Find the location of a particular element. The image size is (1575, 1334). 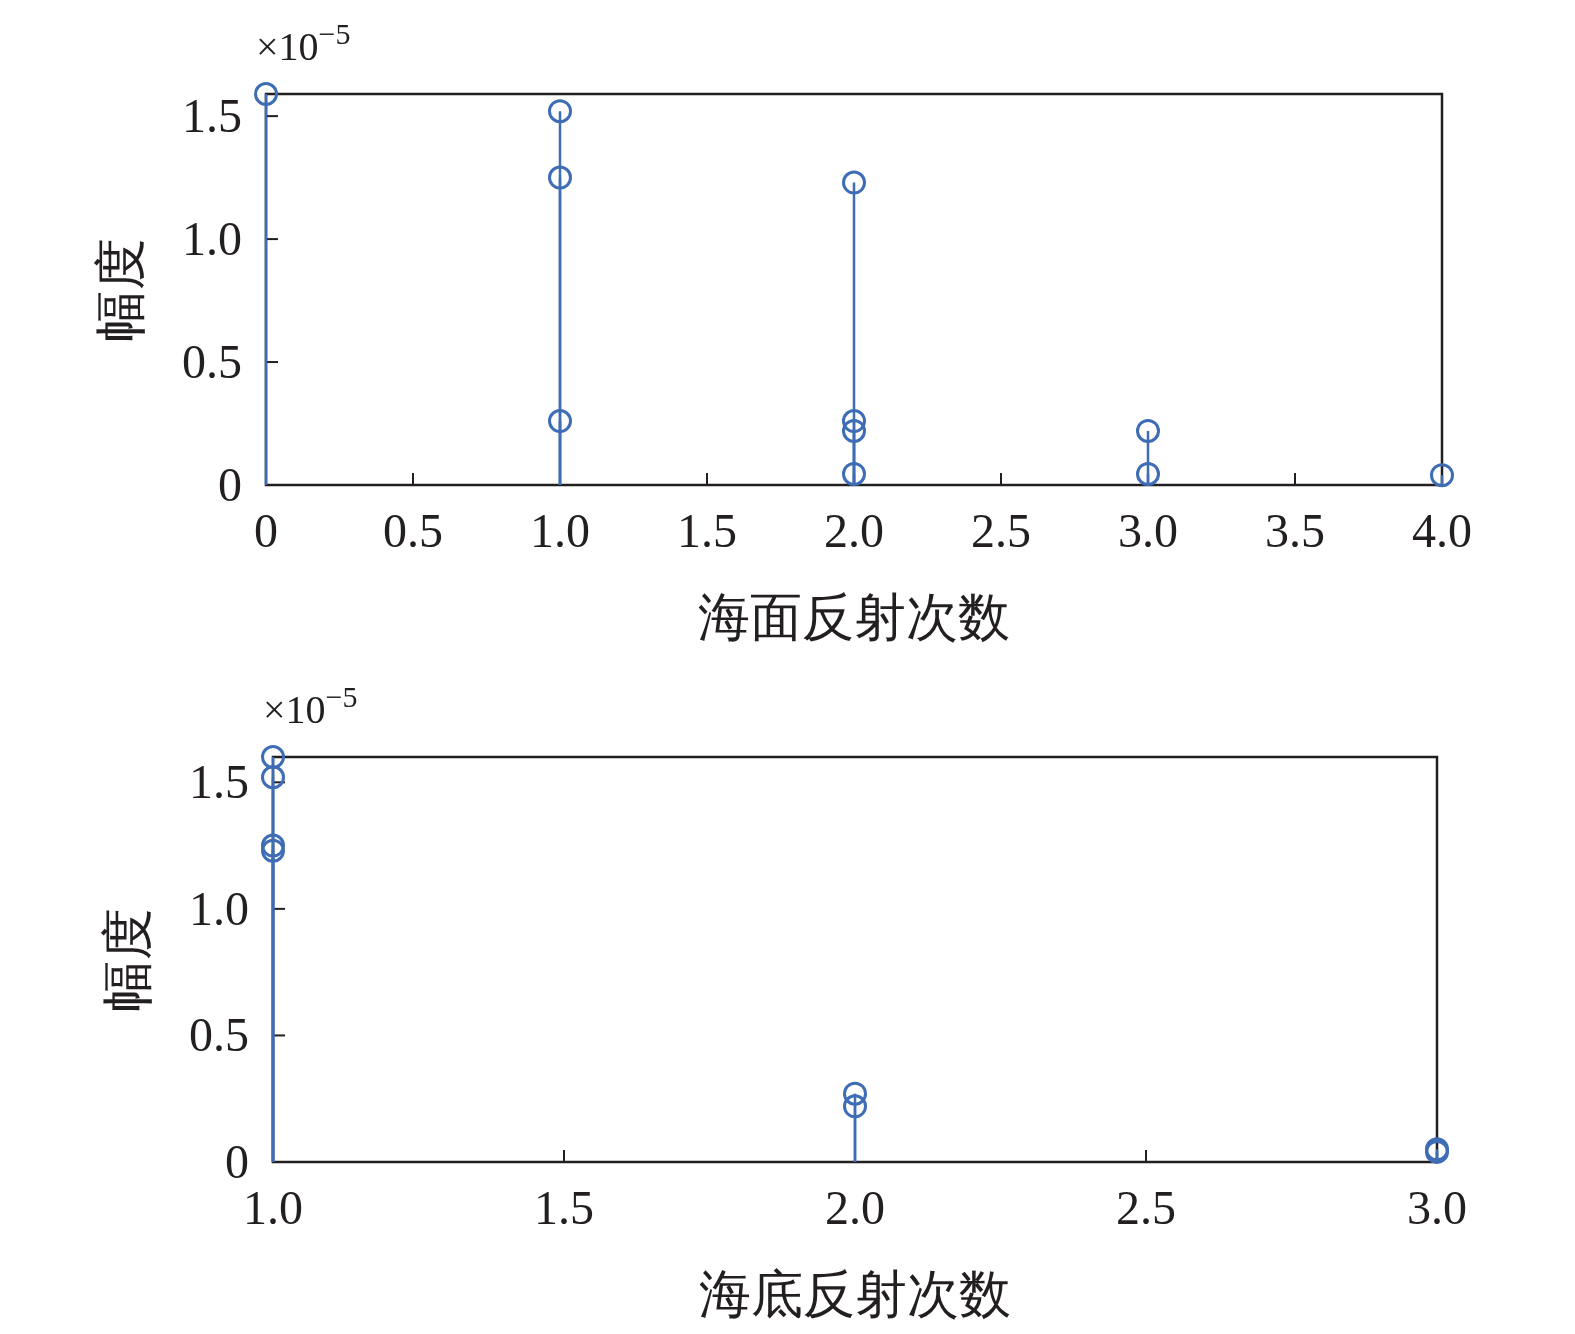

x-tick-label: 3.5 is located at coordinates (1295, 530).